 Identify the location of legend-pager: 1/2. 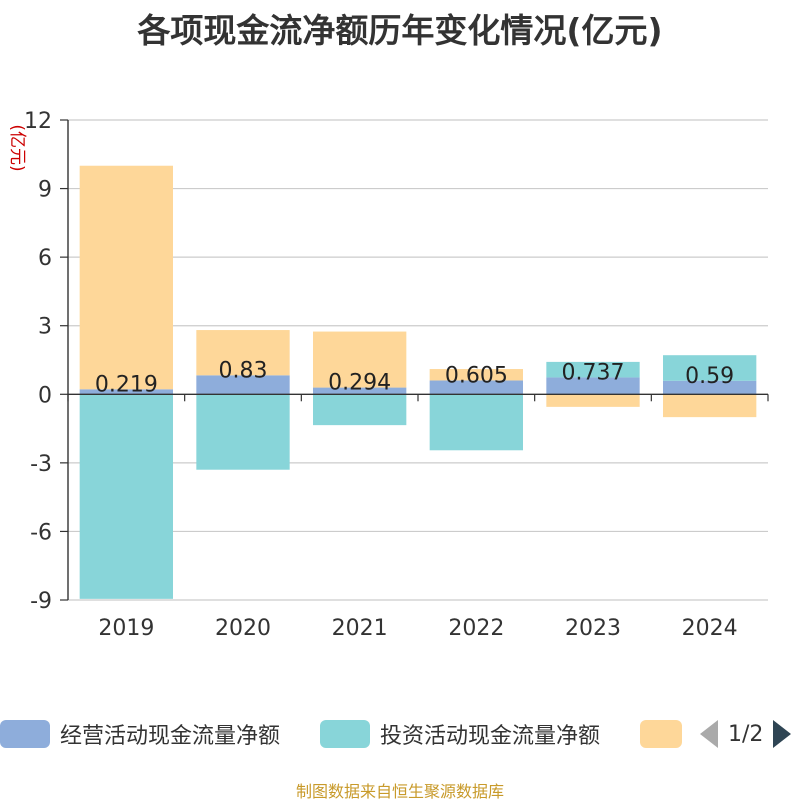
(746, 734).